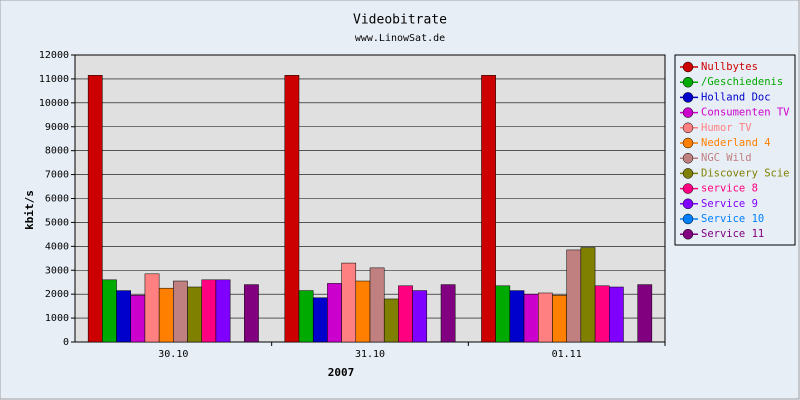 Image resolution: width=800 pixels, height=400 pixels. What do you see at coordinates (745, 173) in the screenshot?
I see `legend-label: Discovery Scie` at bounding box center [745, 173].